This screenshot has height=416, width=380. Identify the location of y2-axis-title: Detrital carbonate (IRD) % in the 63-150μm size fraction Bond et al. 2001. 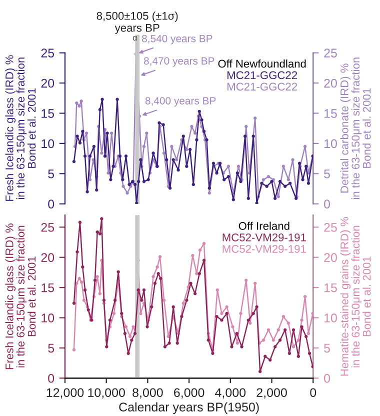
(355, 129).